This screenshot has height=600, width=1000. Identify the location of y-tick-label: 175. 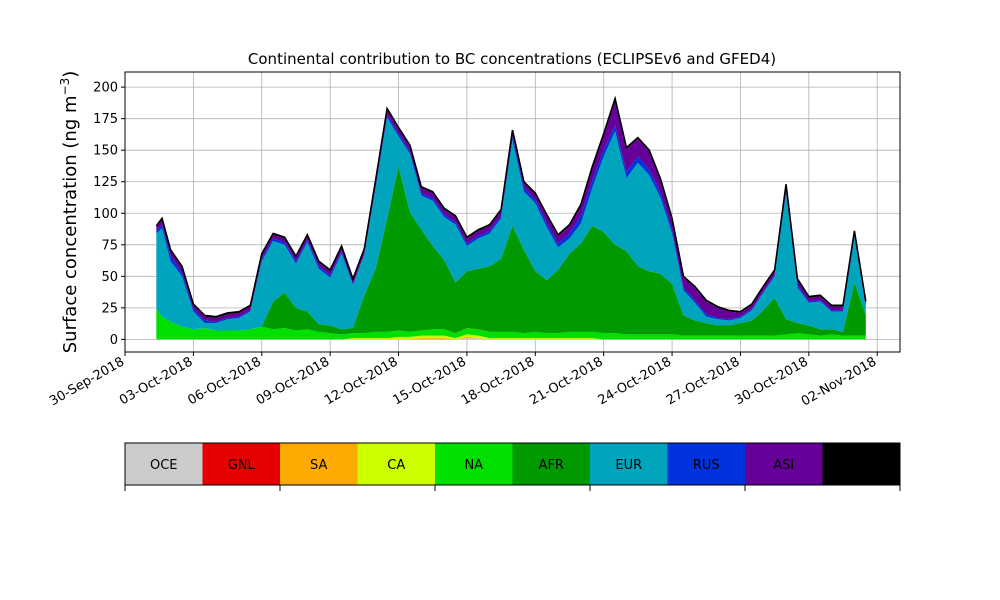
(105, 119).